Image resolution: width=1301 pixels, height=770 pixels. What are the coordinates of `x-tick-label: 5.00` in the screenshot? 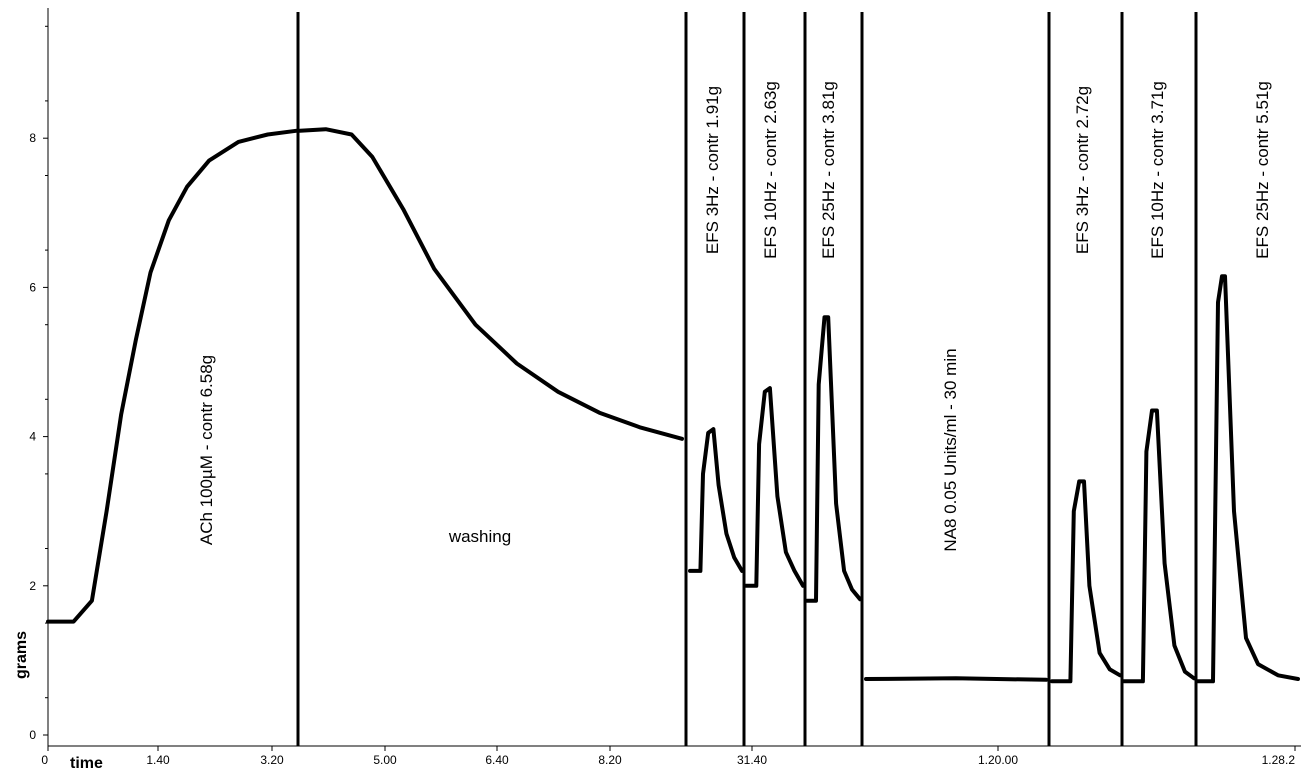 It's located at (385, 760).